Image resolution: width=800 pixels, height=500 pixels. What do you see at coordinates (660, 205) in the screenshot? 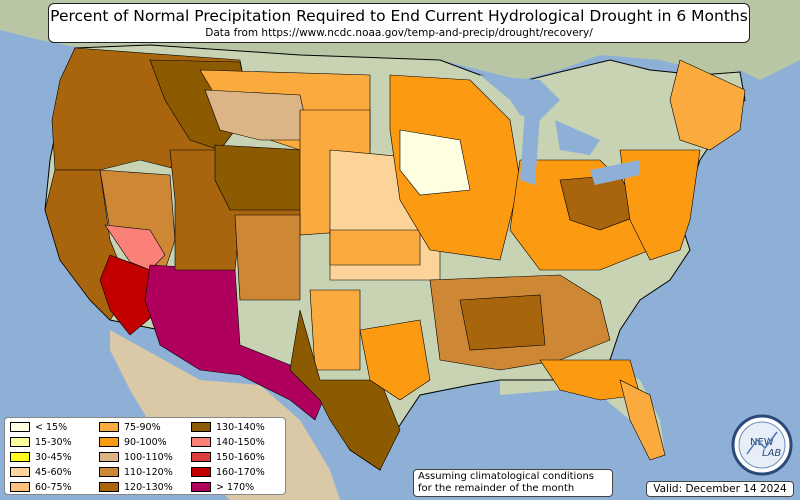
I see `region-mid-atlantic` at bounding box center [660, 205].